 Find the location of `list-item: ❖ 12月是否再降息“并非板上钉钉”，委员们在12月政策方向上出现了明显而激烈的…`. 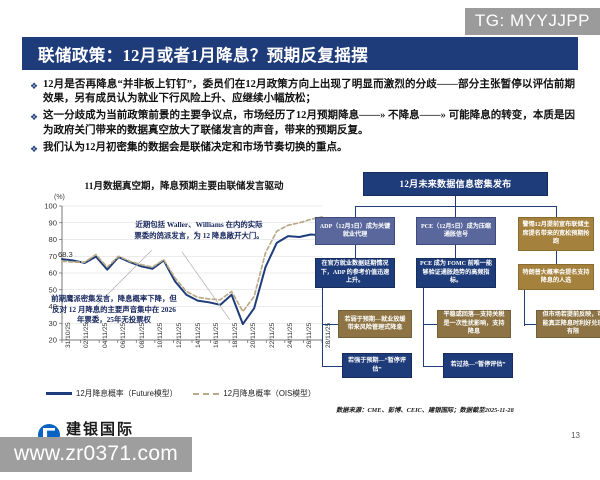

list-item: ❖ 12月是否再降息“并非板上钉钉”，委员们在12月政策方向上出现了明显而激烈的… is located at coordinates (302, 92).